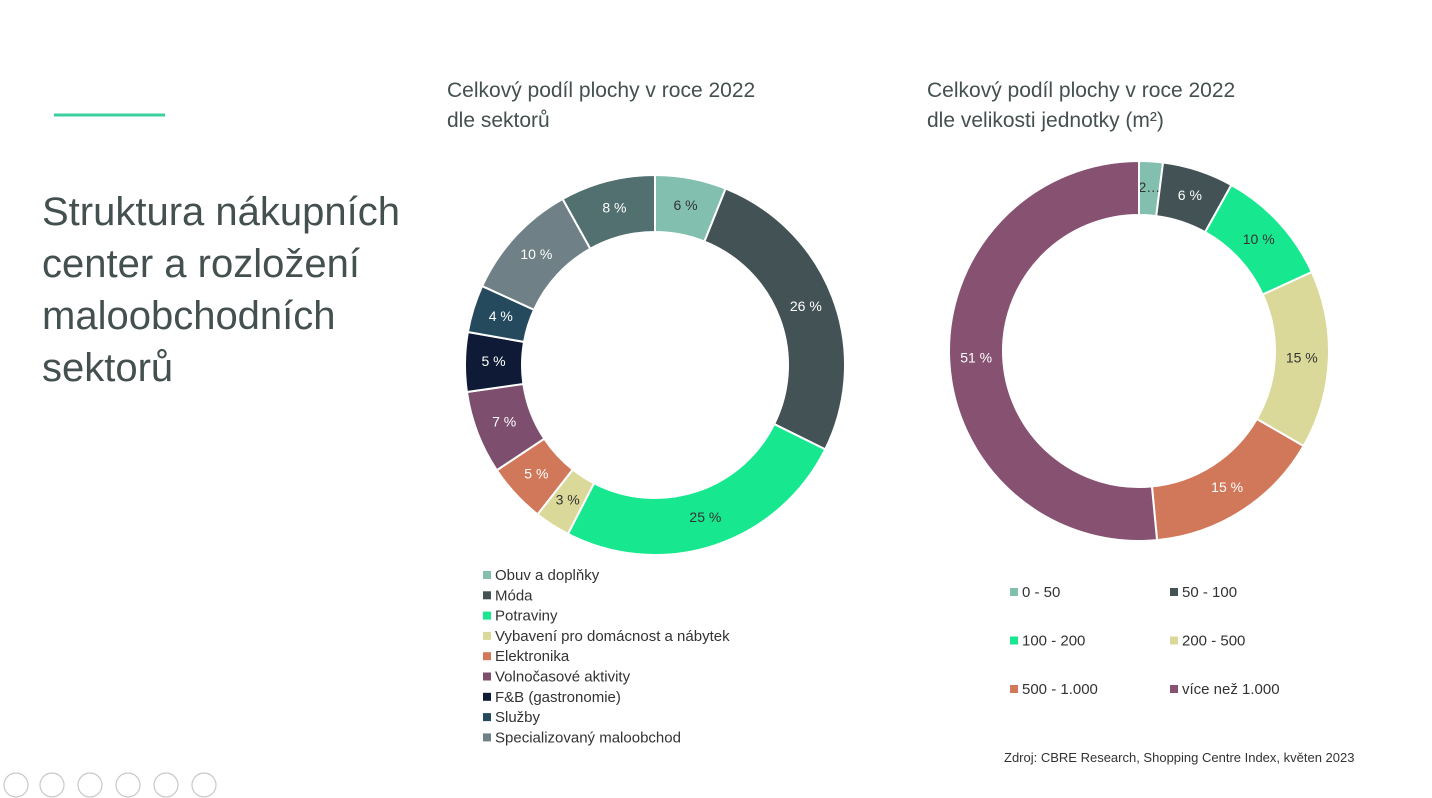  I want to click on data-label: 51 %, so click(976, 357).